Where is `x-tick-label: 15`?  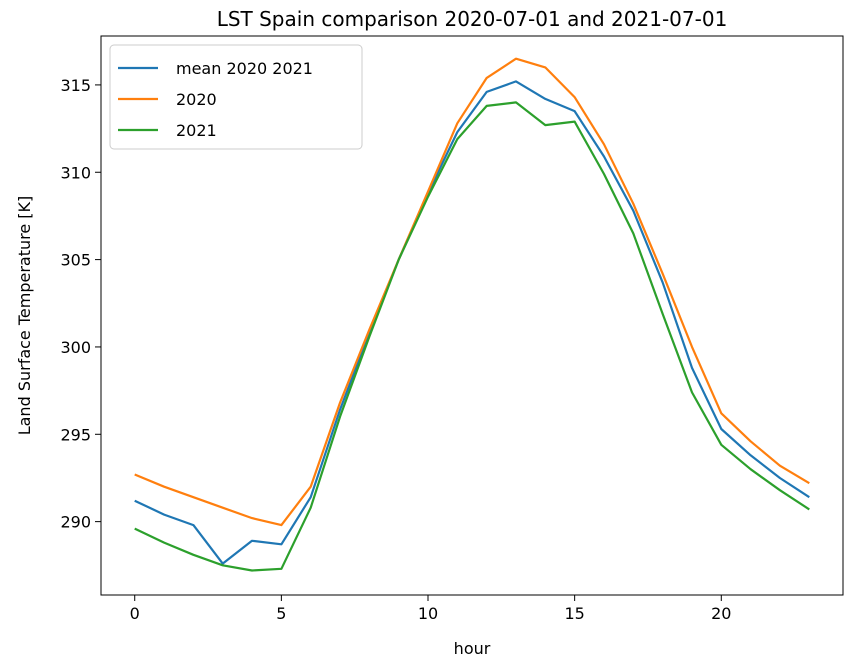
x-tick-label: 15 is located at coordinates (574, 613).